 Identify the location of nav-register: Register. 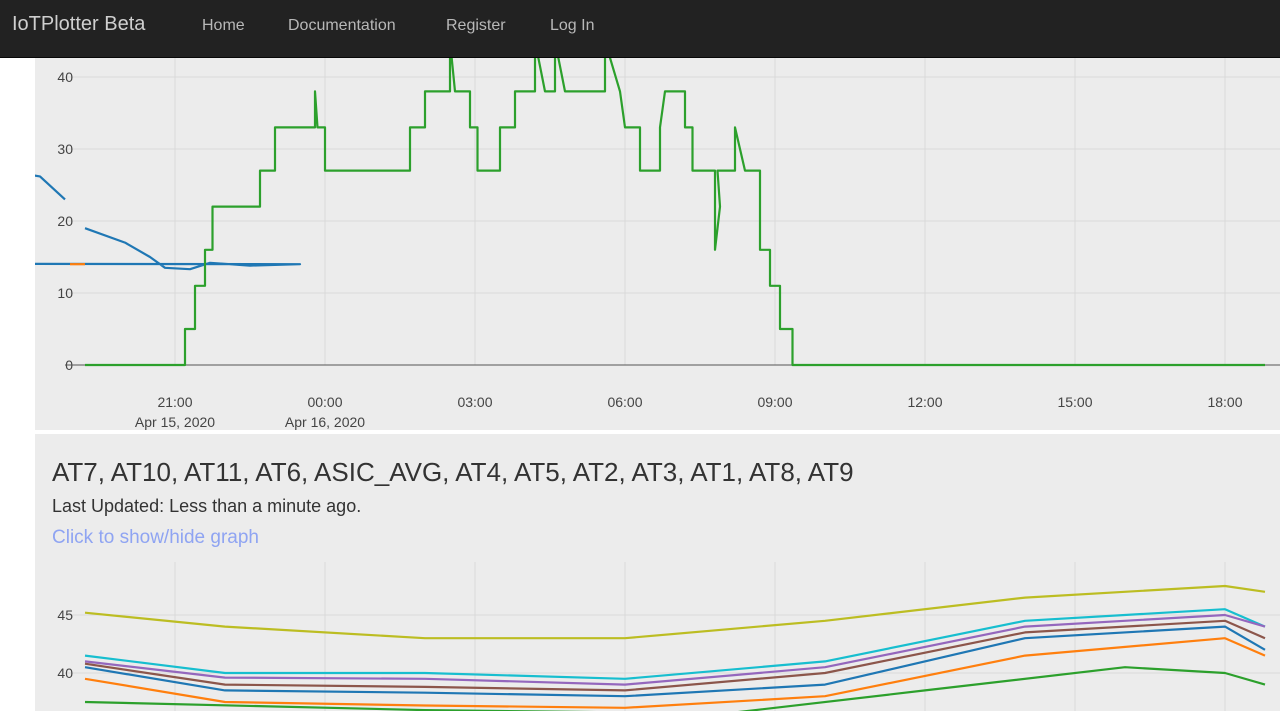
(476, 25).